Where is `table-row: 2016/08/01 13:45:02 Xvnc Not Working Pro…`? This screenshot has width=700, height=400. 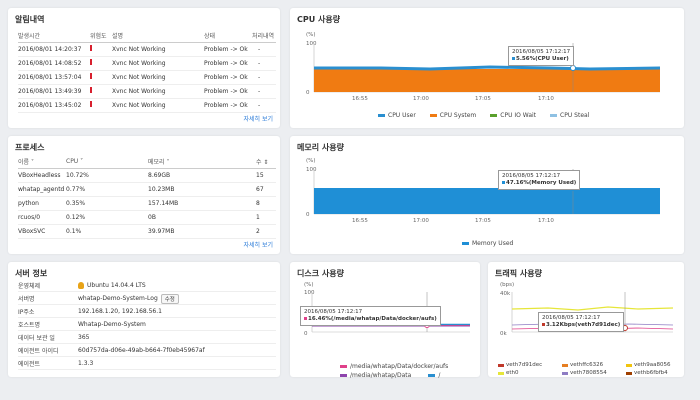 table-row: 2016/08/01 13:45:02 Xvnc Not Working Pro… is located at coordinates (147, 105).